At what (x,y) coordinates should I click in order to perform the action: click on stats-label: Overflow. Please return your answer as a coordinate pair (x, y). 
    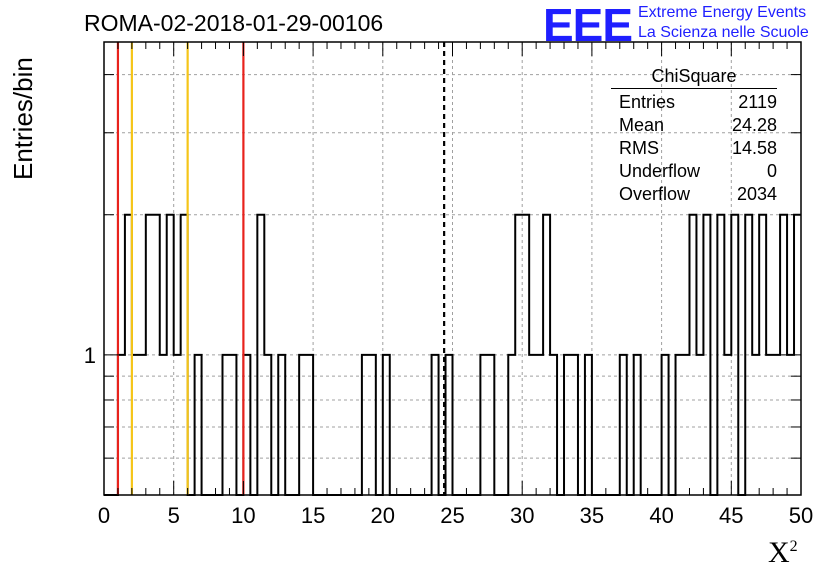
    Looking at the image, I should click on (655, 194).